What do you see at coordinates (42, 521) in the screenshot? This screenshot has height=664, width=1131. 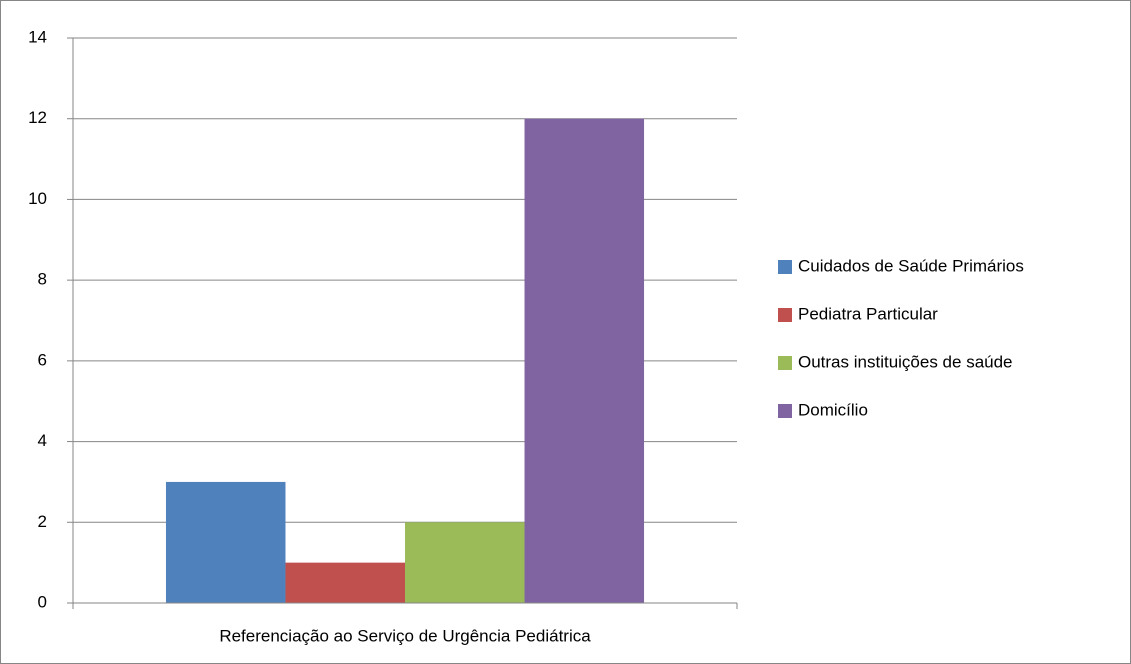 I see `y-tick-label: 2` at bounding box center [42, 521].